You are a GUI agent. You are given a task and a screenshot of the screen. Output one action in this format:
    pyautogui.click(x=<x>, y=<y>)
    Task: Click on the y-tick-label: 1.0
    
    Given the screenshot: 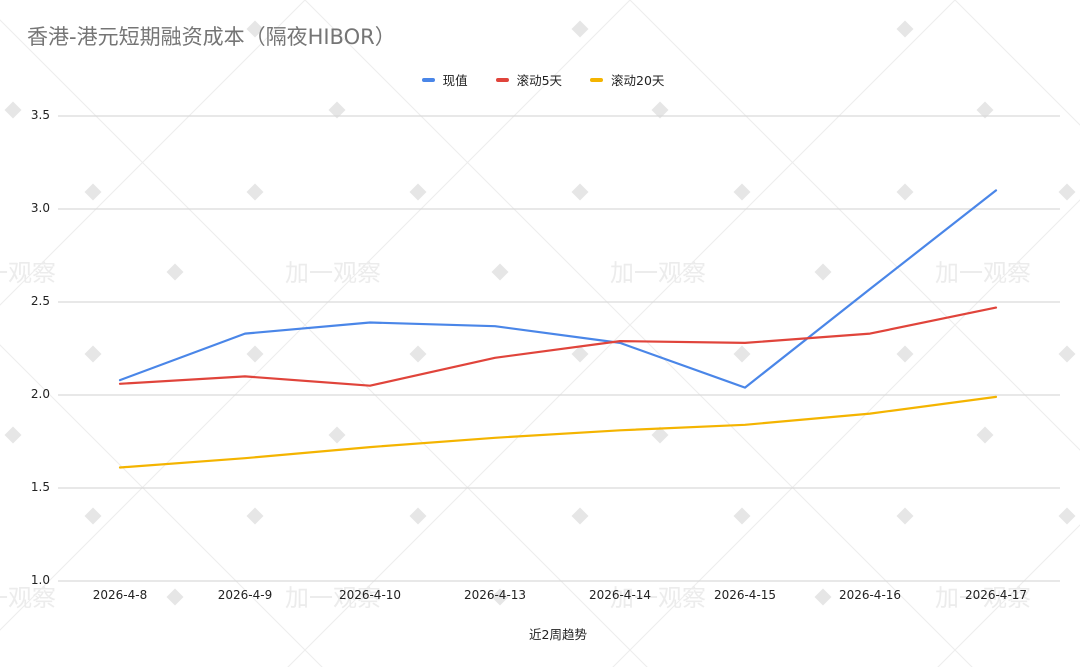 What is the action you would take?
    pyautogui.click(x=40, y=580)
    